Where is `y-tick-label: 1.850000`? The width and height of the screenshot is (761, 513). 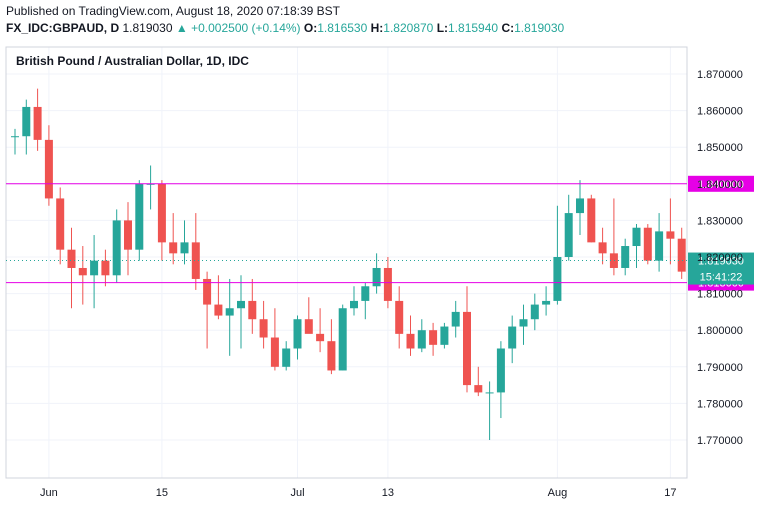
y-tick-label: 1.850000 is located at coordinates (720, 148).